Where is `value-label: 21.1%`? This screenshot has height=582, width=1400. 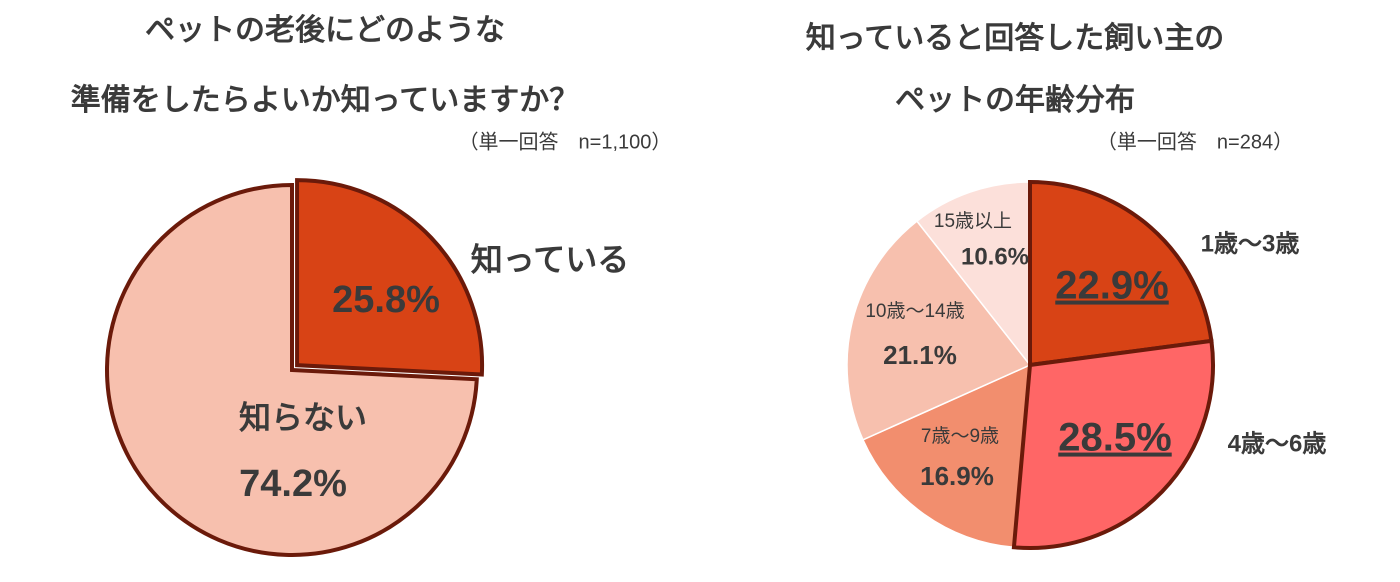 value-label: 21.1% is located at coordinates (920, 355).